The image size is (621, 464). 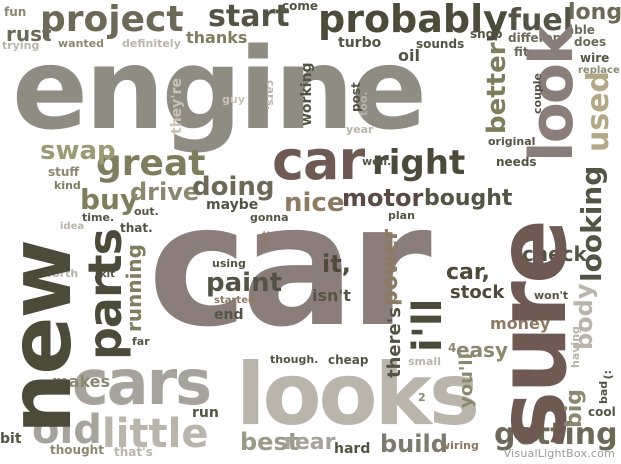 I want to click on word-doing: doing, so click(x=233, y=187).